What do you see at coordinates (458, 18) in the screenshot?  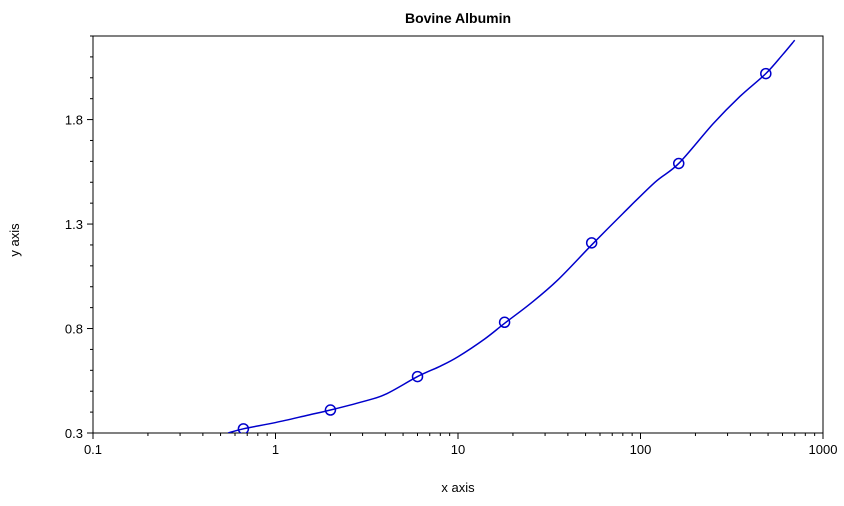 I see `chart-title: Bovine Albumin` at bounding box center [458, 18].